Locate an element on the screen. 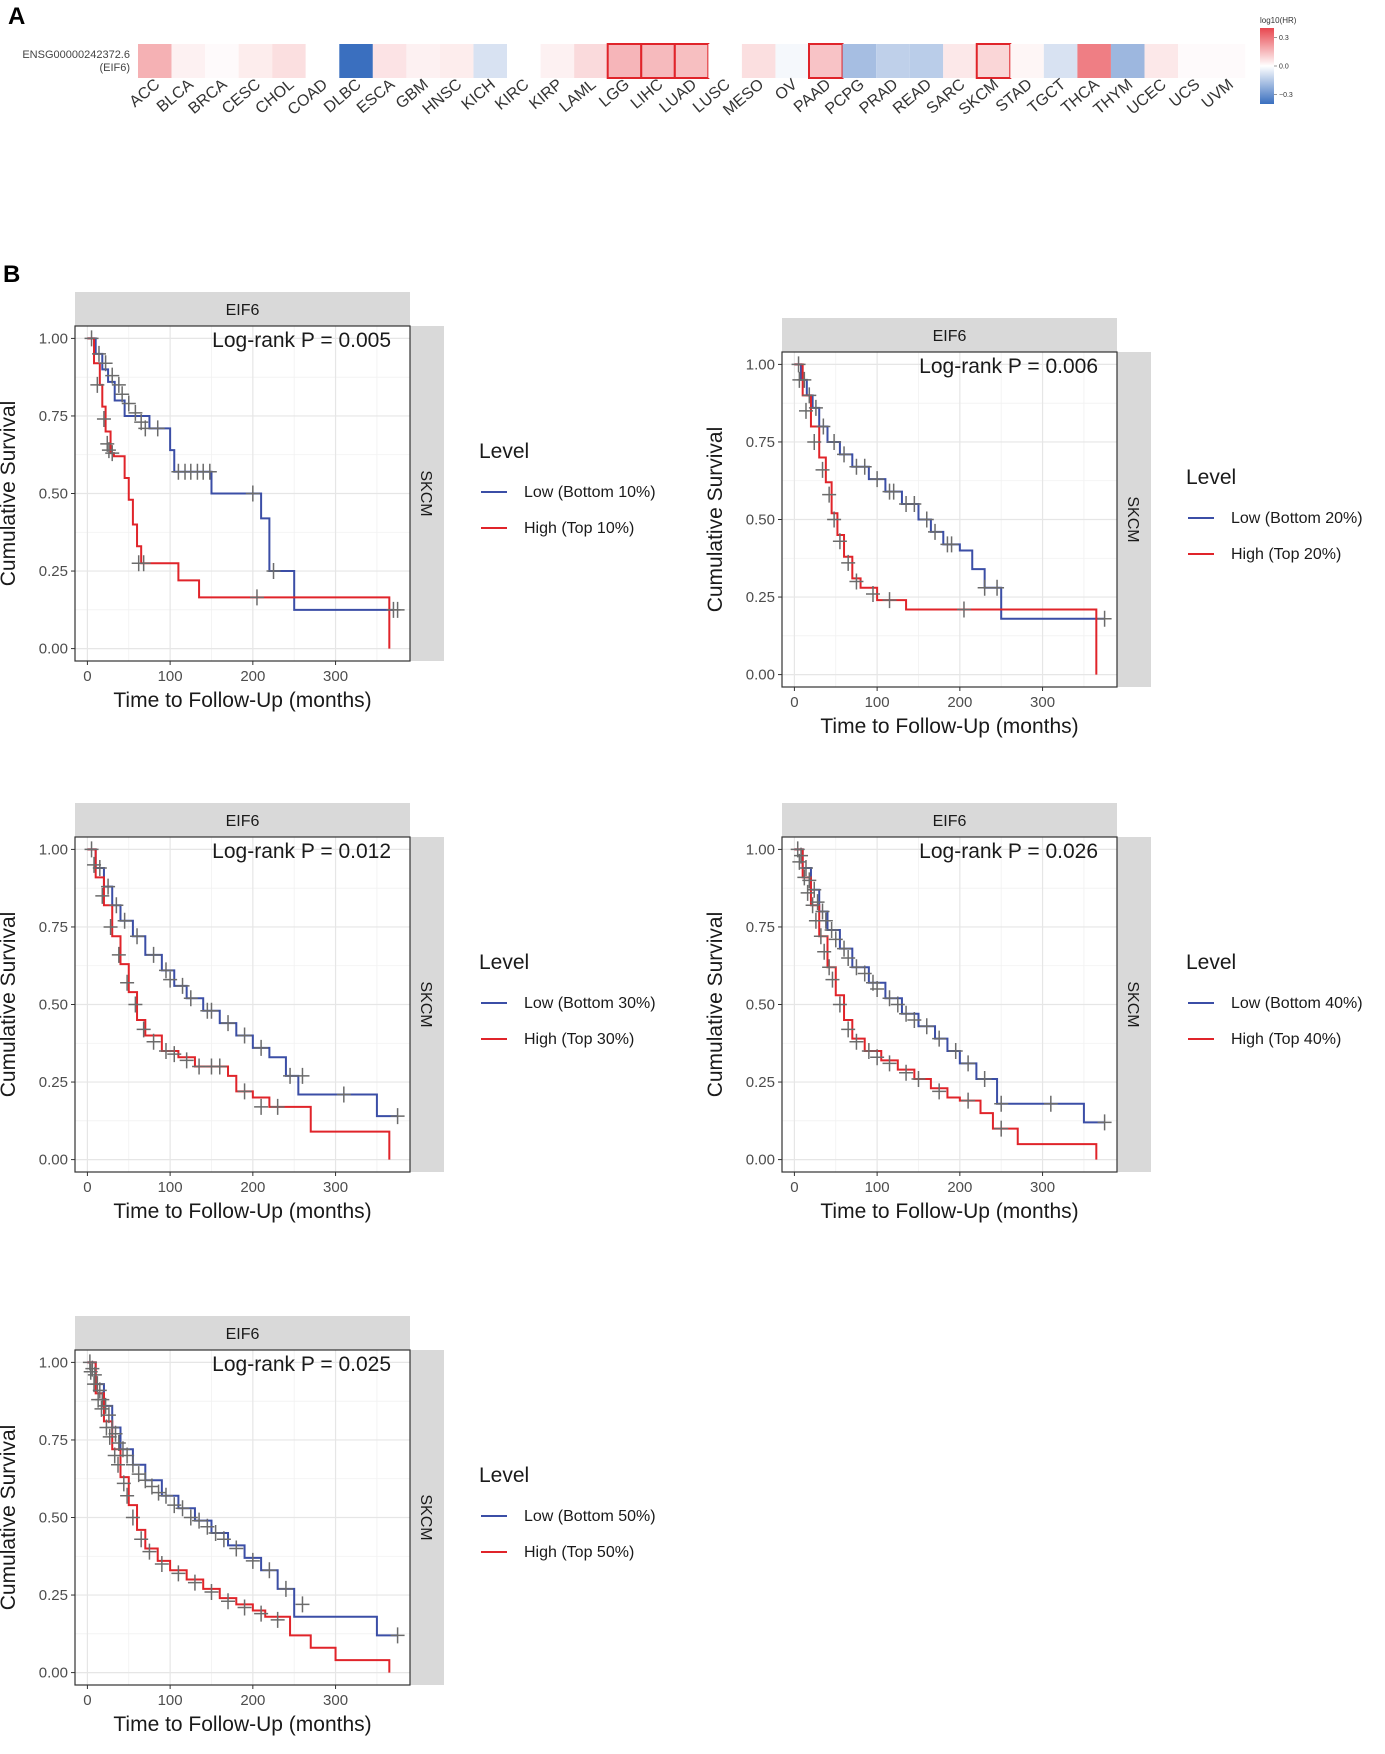  survival-curve-high is located at coordinates (946, 519).